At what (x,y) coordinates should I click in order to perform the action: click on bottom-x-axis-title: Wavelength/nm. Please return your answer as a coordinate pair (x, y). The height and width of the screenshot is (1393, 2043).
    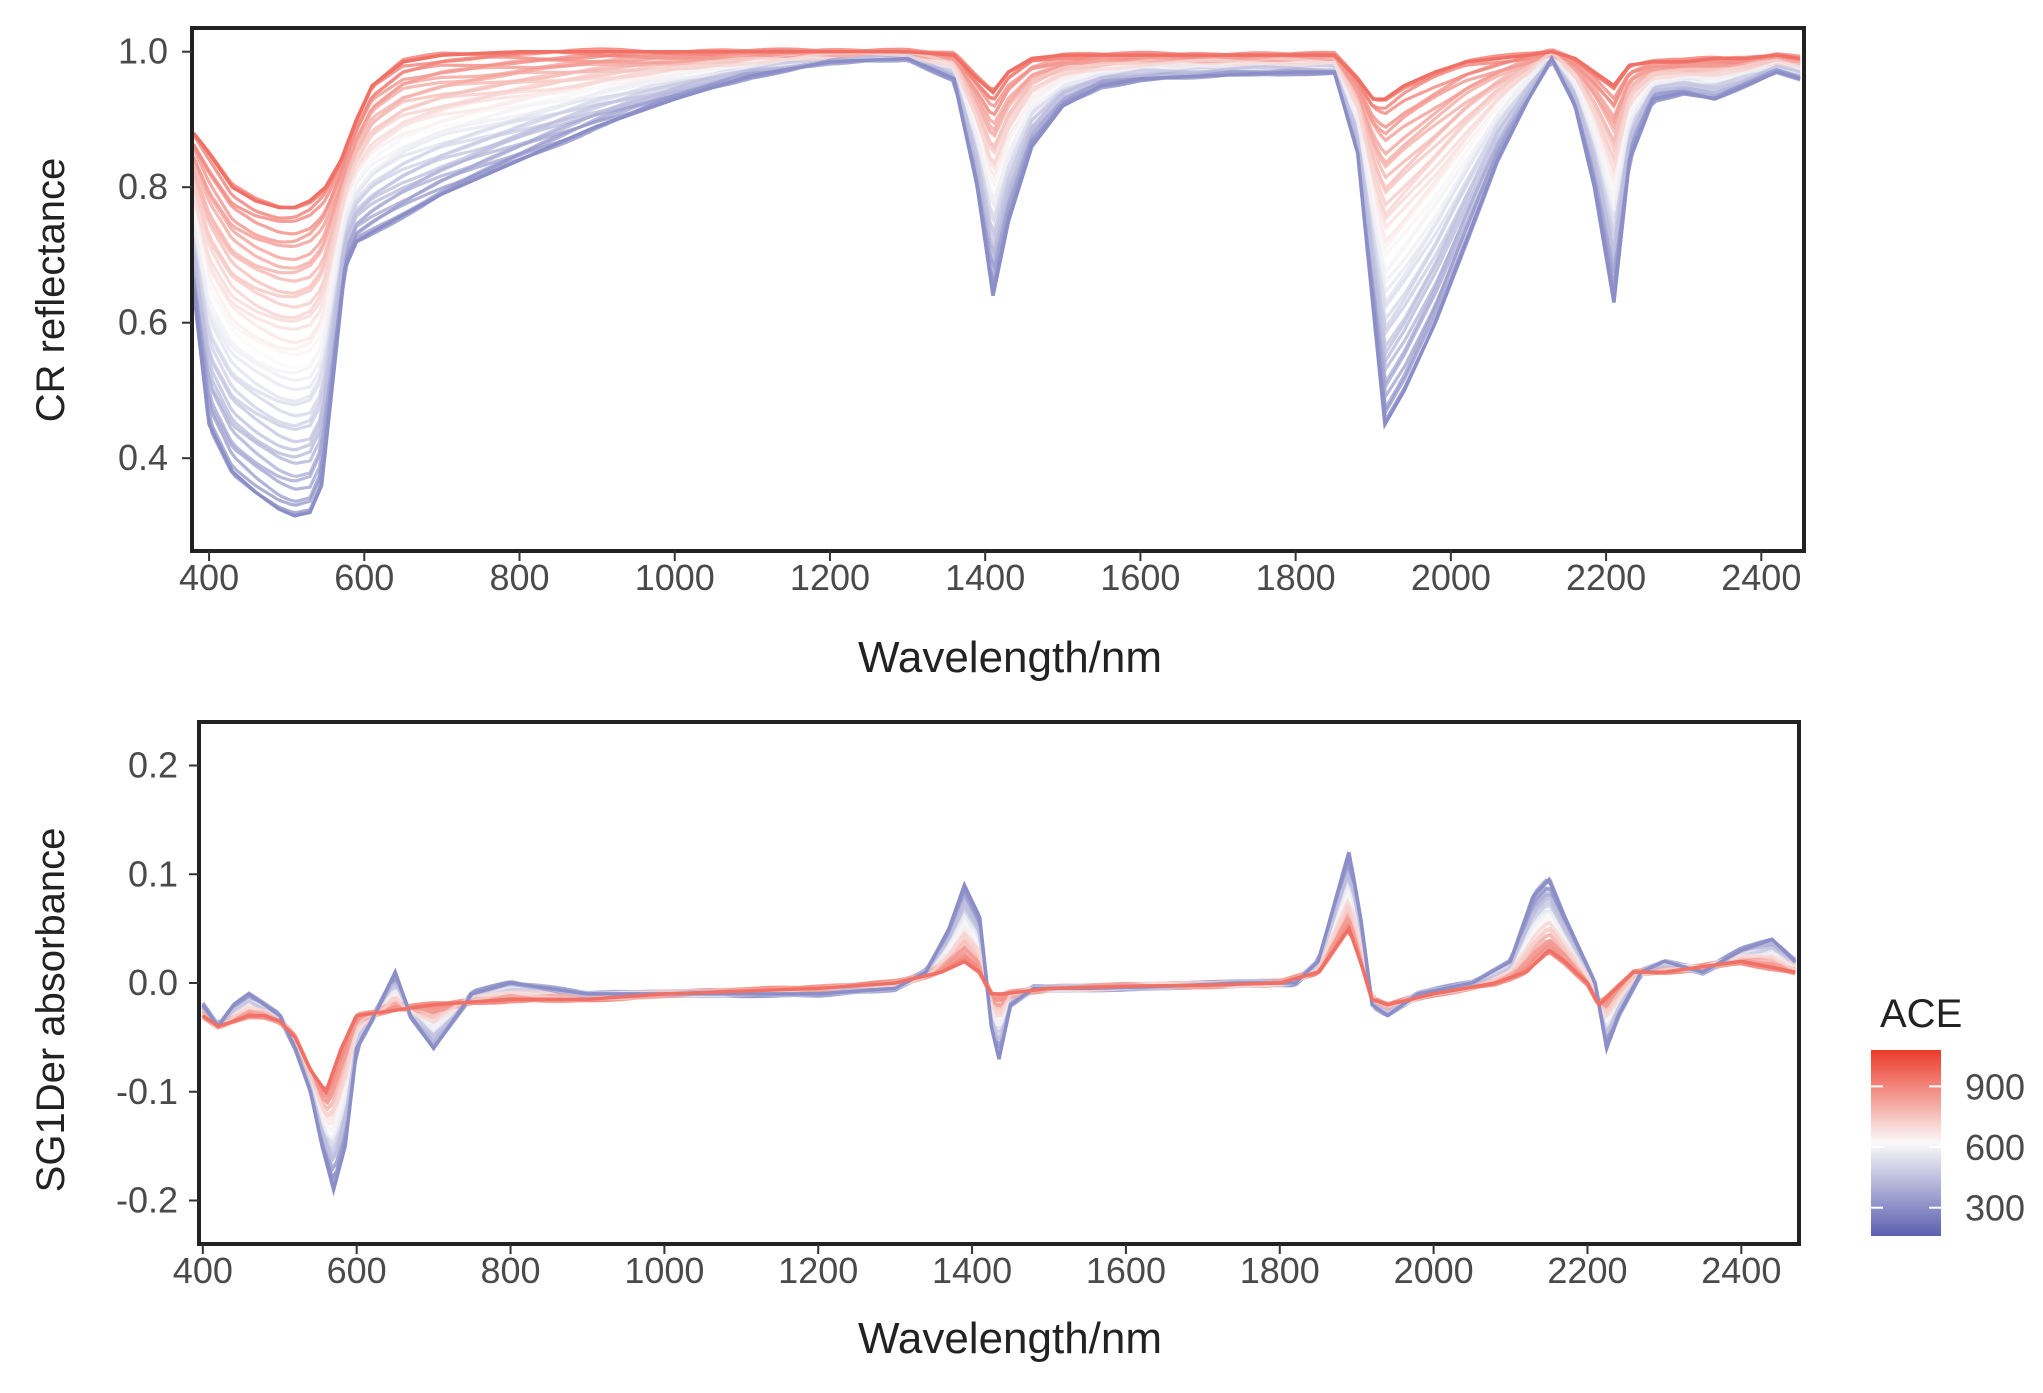
    Looking at the image, I should click on (1010, 1338).